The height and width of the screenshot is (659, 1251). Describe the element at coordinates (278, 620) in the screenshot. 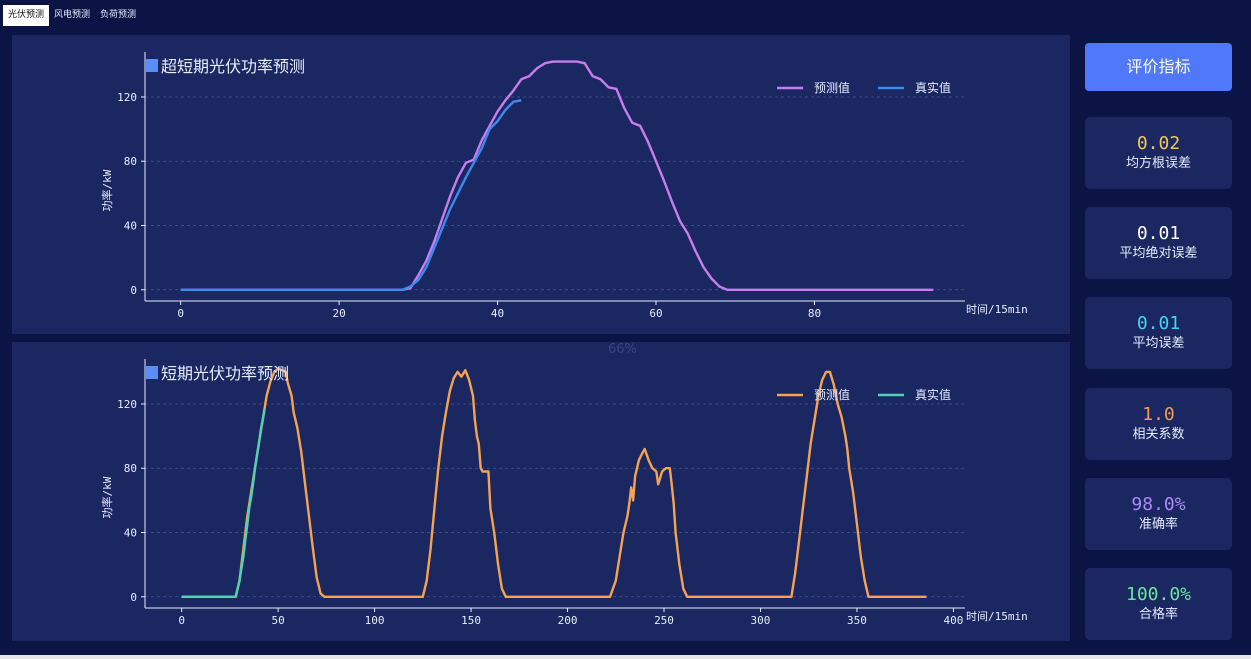

I see `x-tick-label: 50` at that location.